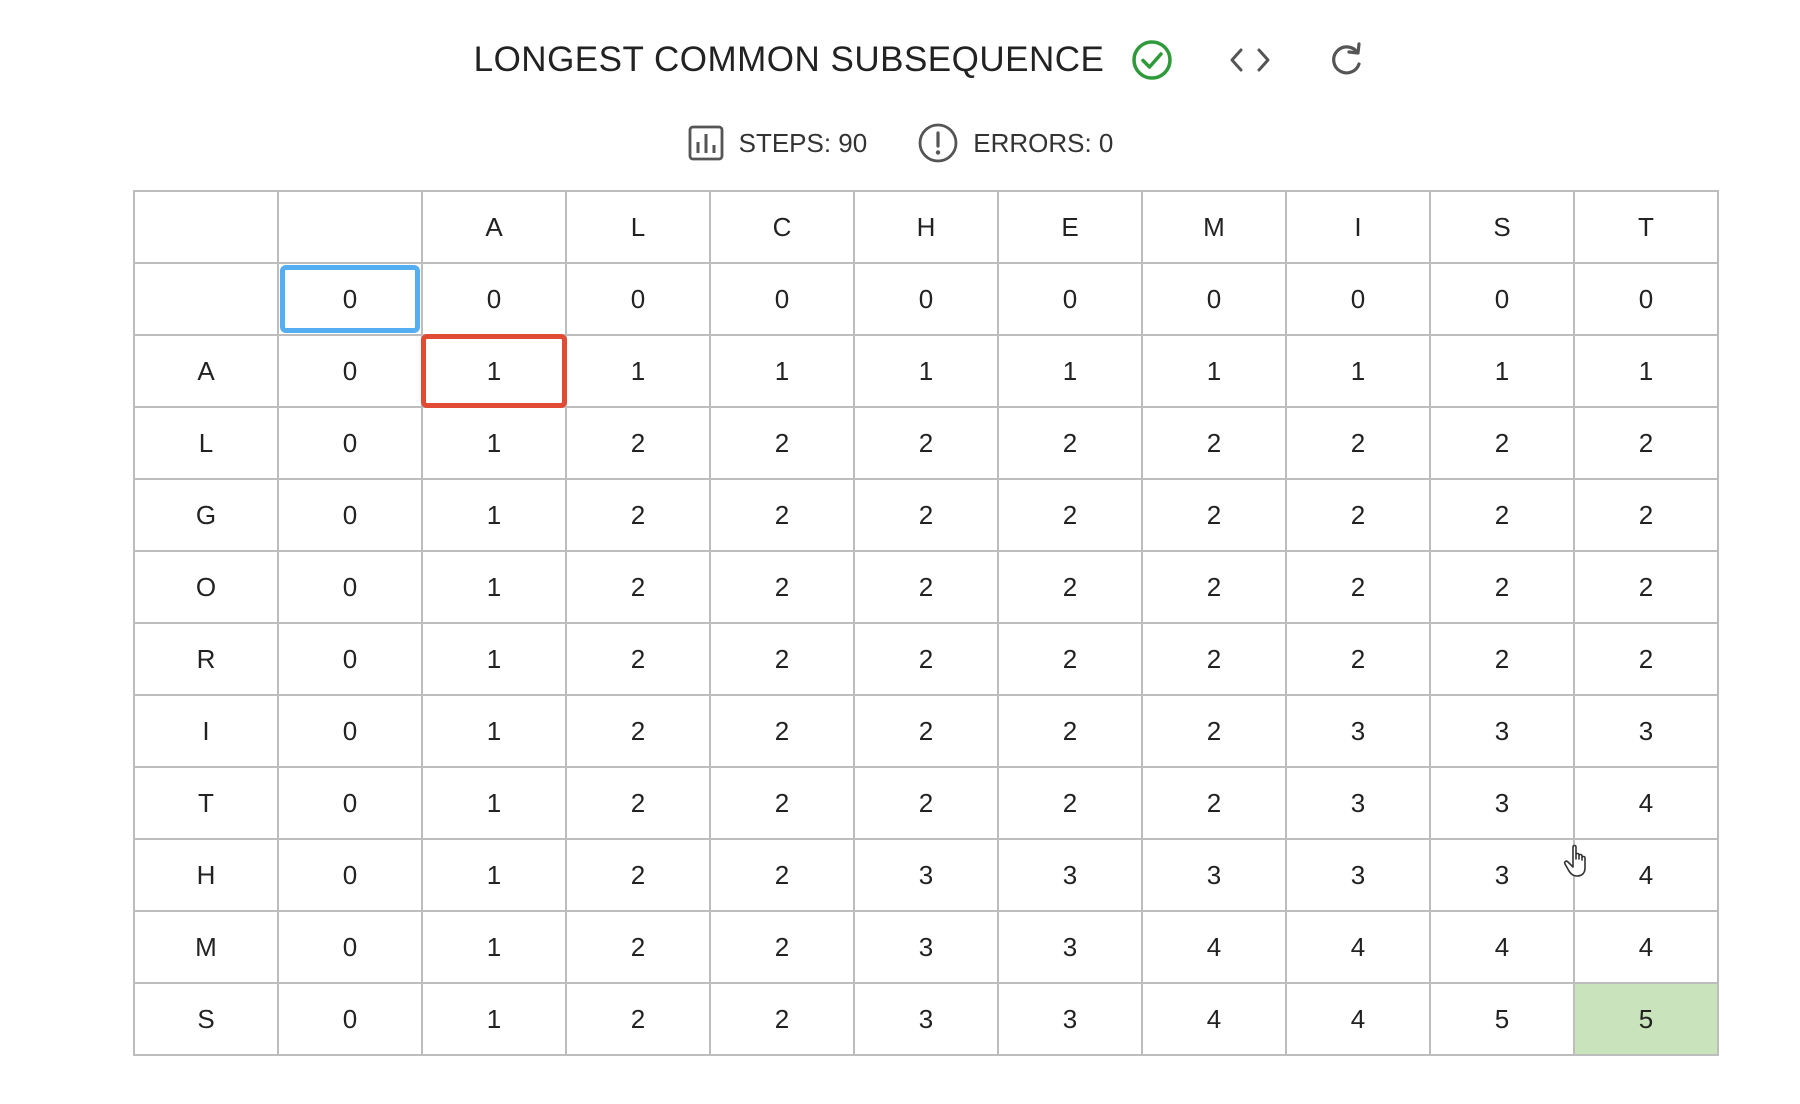  What do you see at coordinates (1152, 60) in the screenshot?
I see `check-circle-icon` at bounding box center [1152, 60].